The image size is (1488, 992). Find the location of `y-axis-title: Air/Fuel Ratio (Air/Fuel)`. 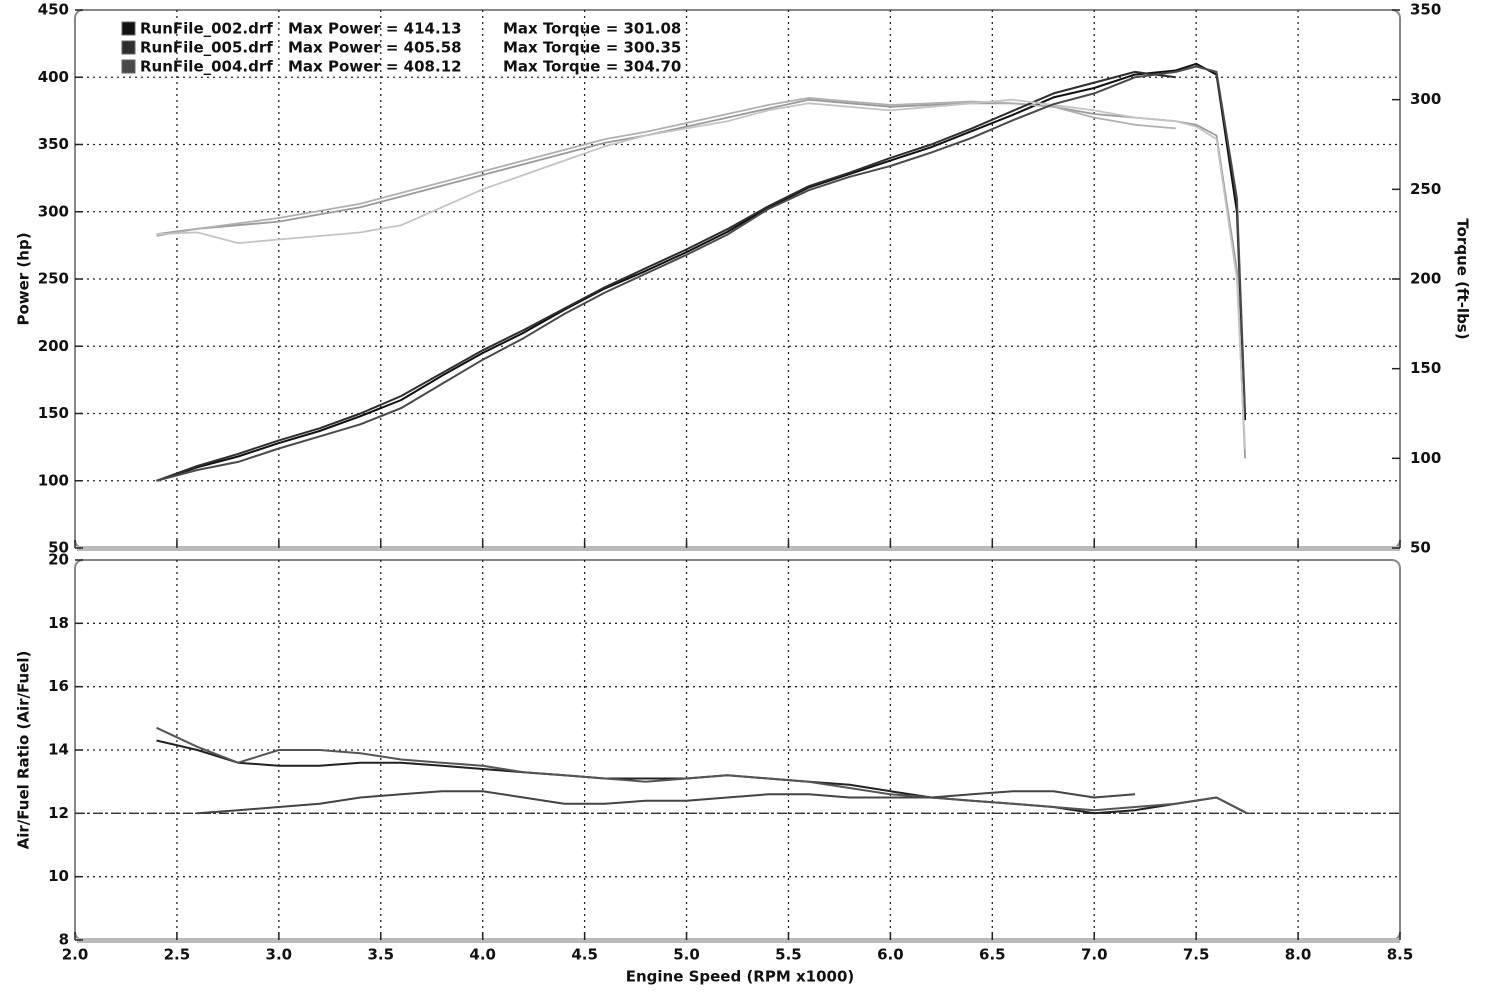

y-axis-title: Air/Fuel Ratio (Air/Fuel) is located at coordinates (24, 750).